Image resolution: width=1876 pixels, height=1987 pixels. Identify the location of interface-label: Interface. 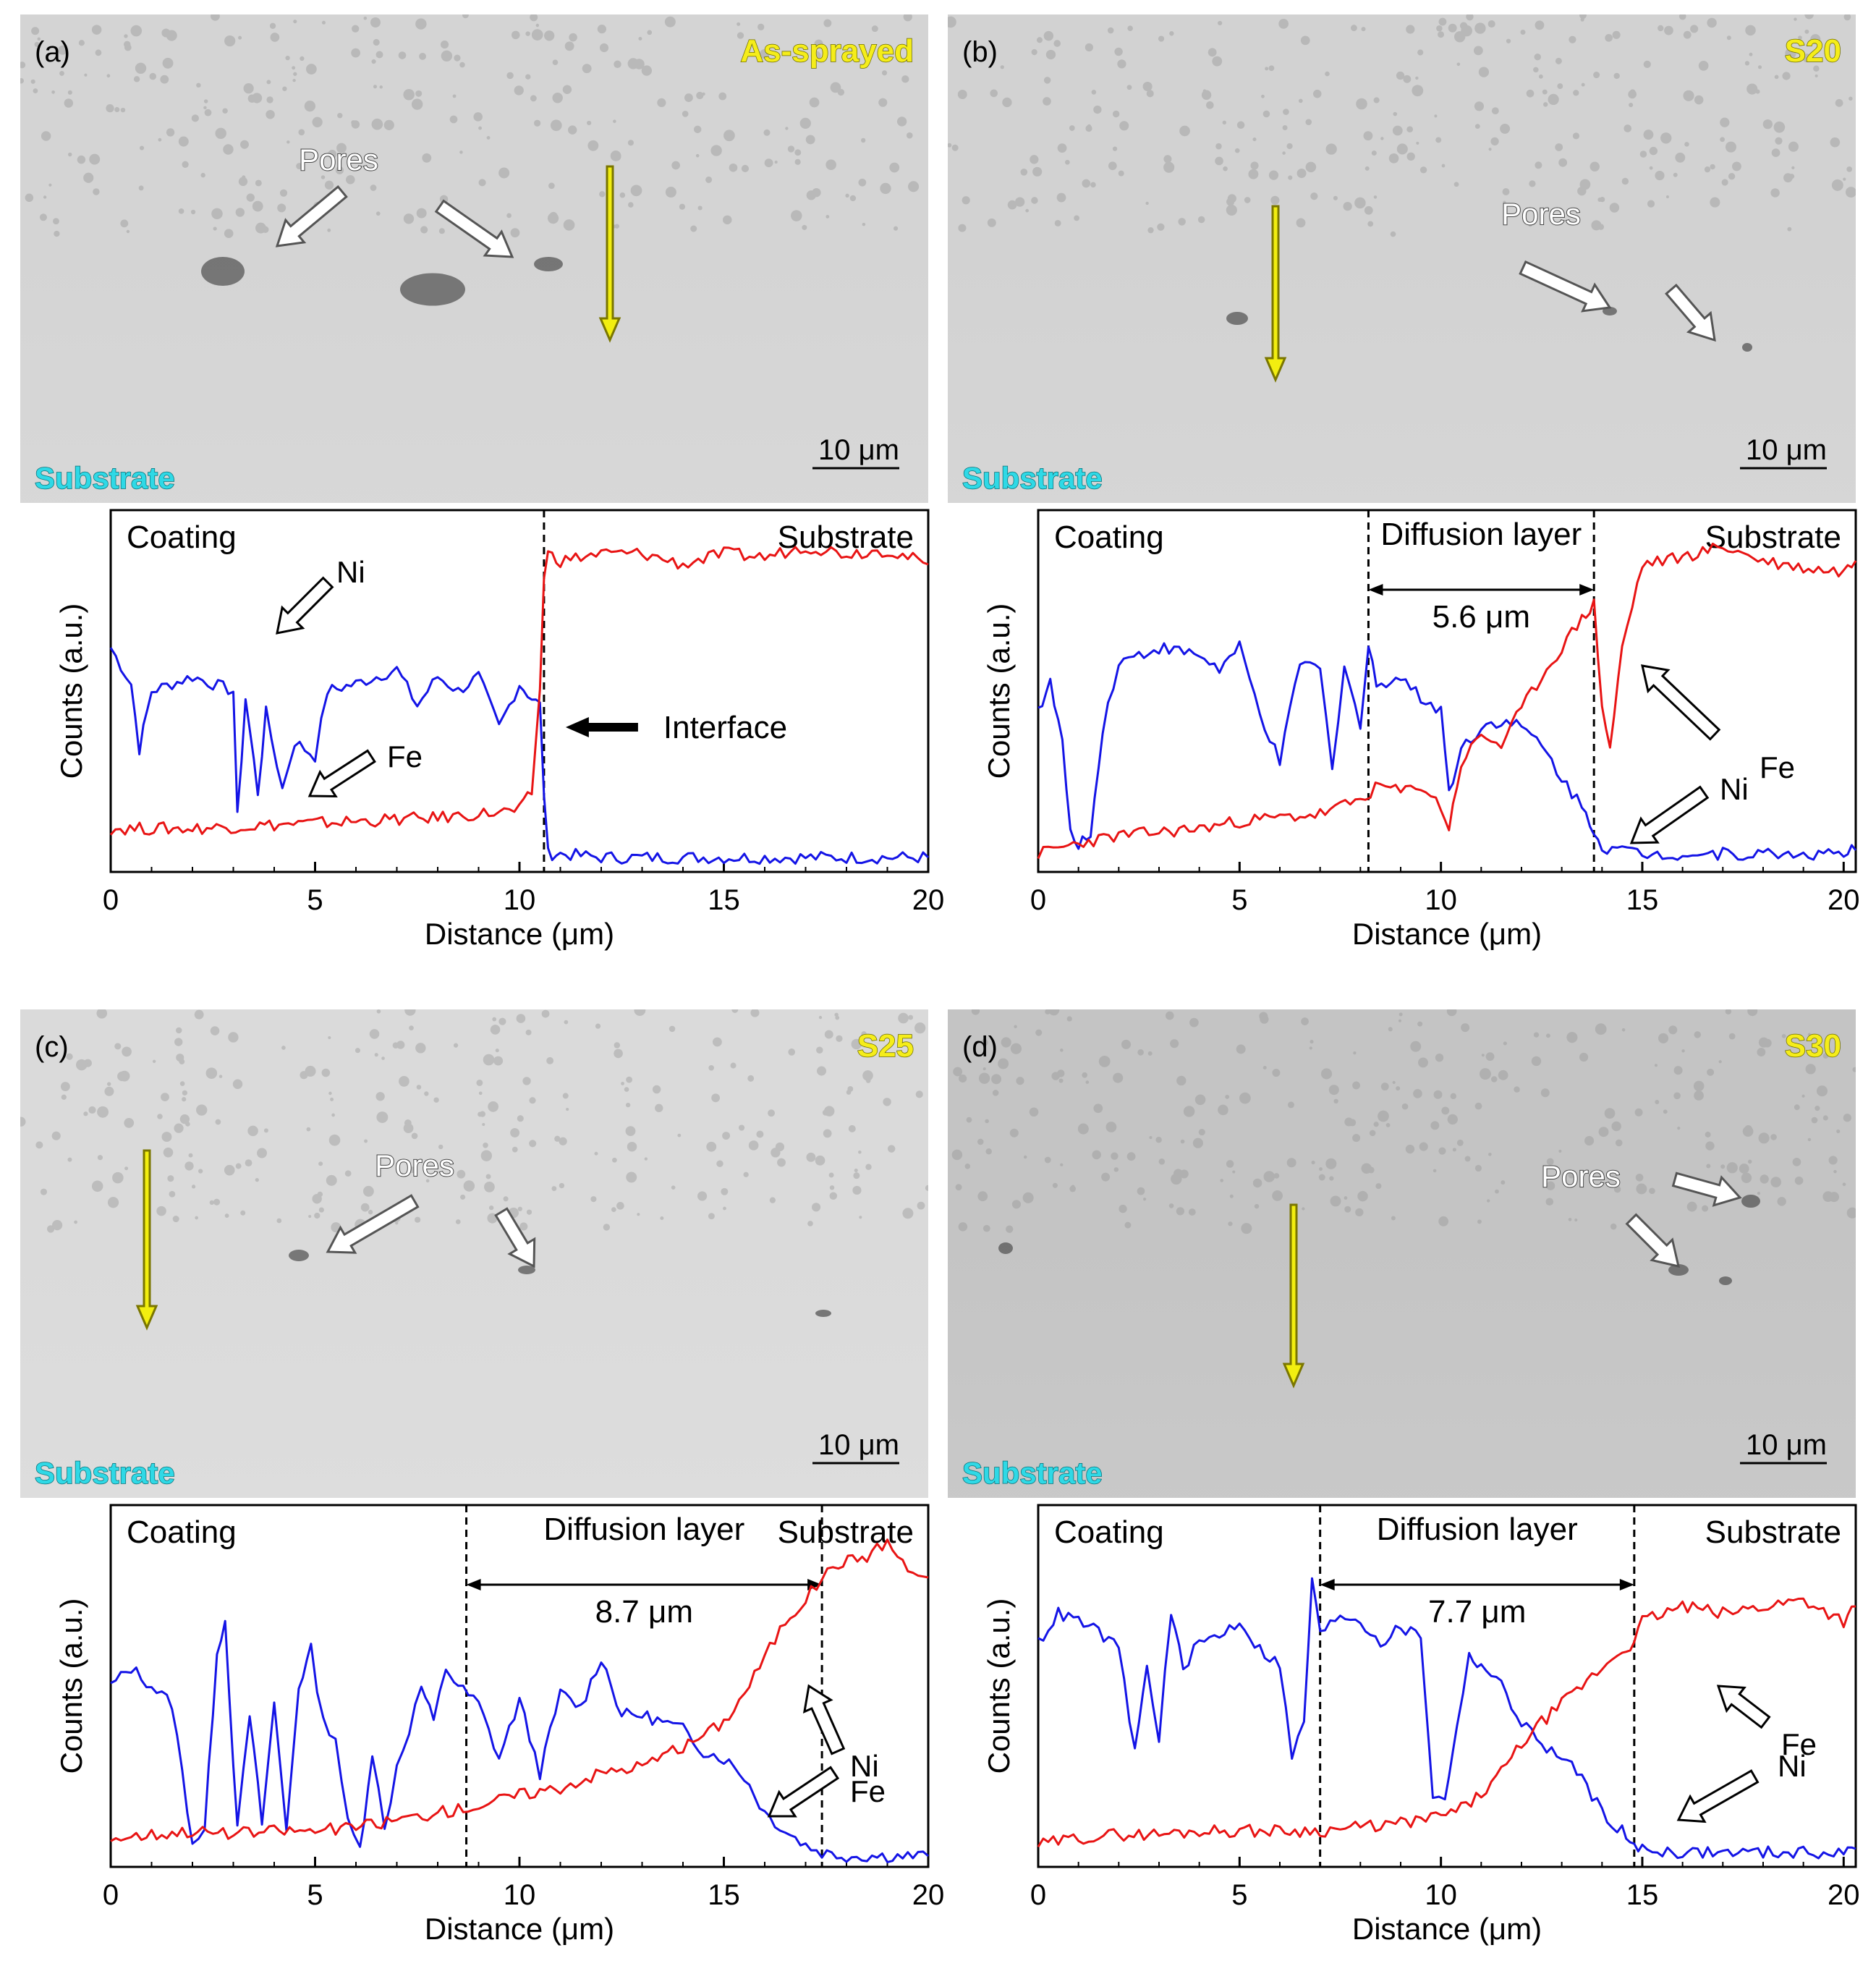
(725, 727).